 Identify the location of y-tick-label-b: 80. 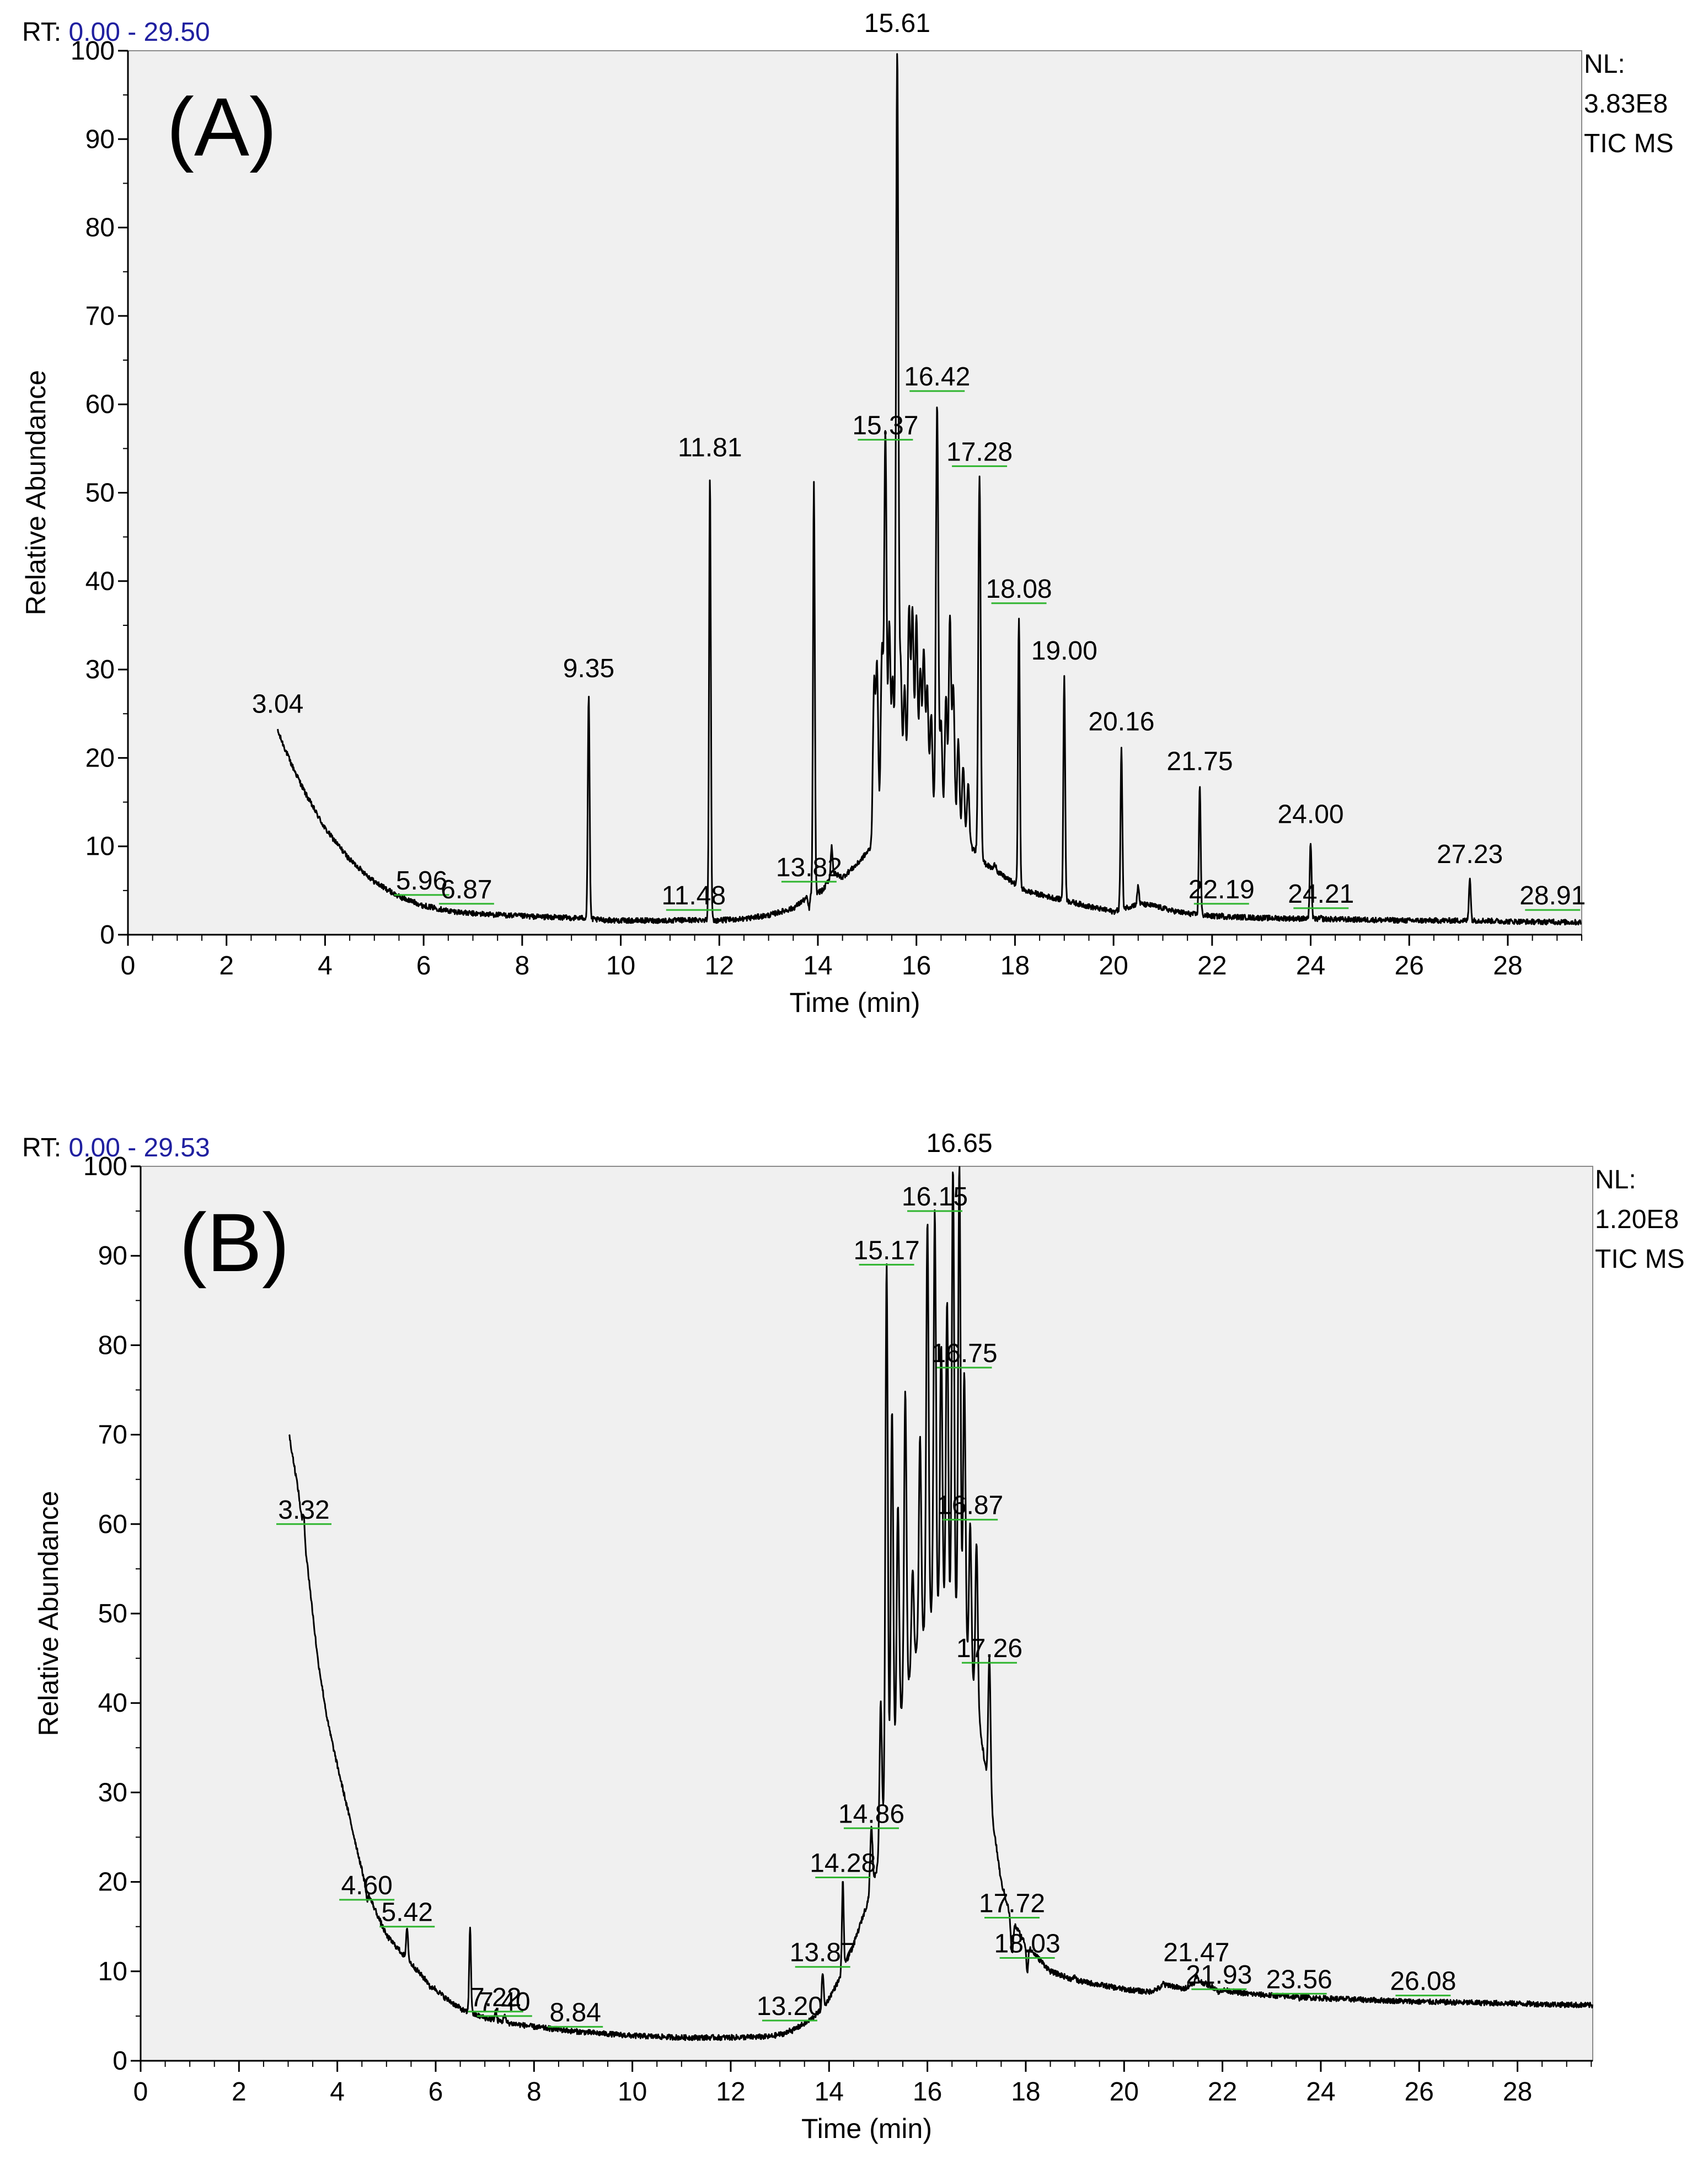
(113, 1345).